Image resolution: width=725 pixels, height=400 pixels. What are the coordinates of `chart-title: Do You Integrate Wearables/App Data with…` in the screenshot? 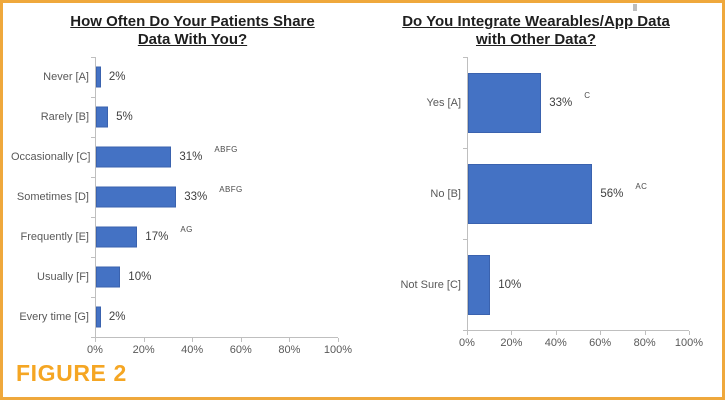 It's located at (536, 31).